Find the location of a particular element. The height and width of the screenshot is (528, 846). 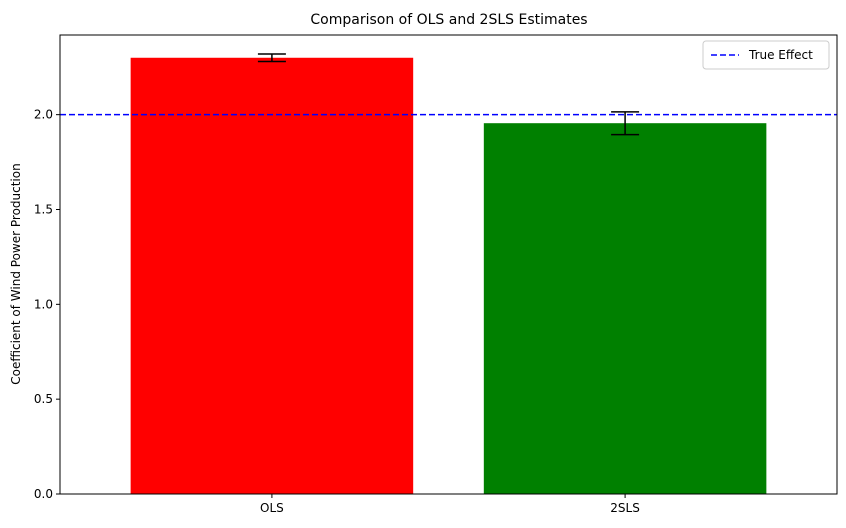

y-tick-label: 0.0 is located at coordinates (43, 494).